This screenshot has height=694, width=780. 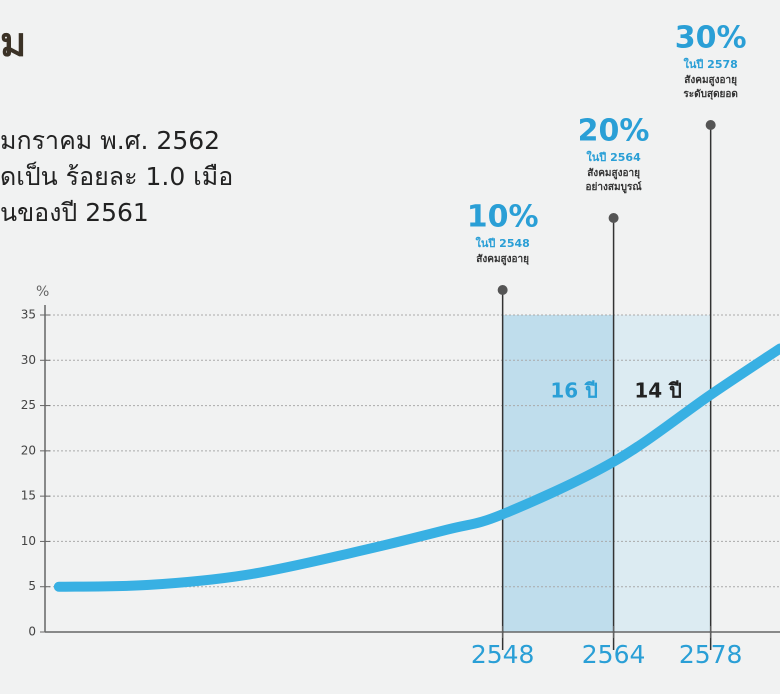 What do you see at coordinates (28, 405) in the screenshot?
I see `y-tick-label: 25` at bounding box center [28, 405].